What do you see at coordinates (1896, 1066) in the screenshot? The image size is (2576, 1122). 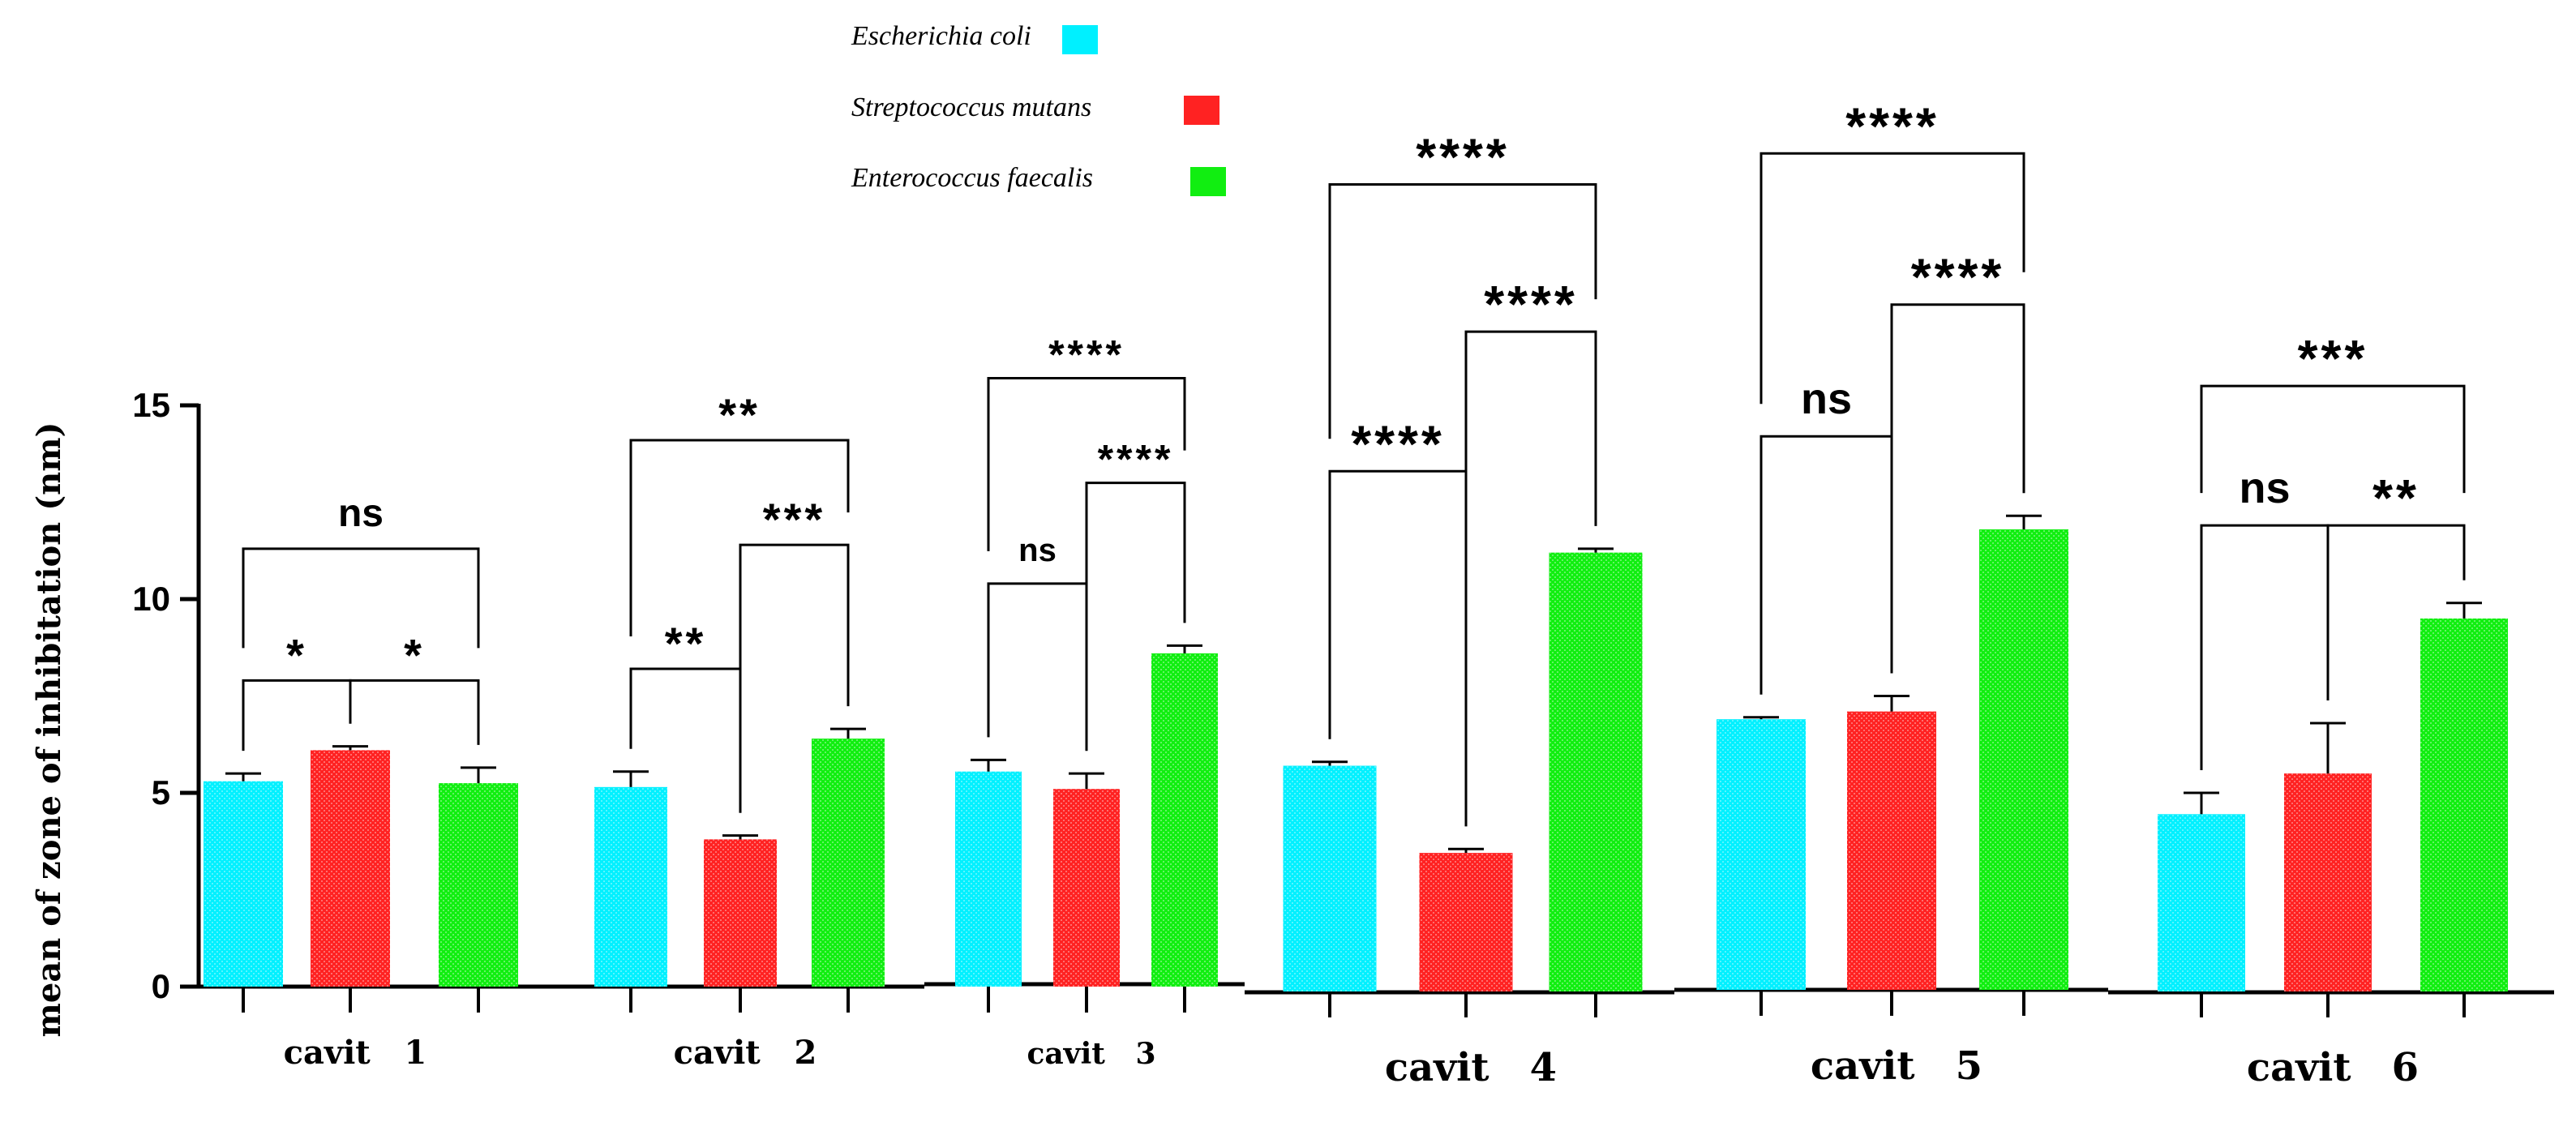 I see `category-label-5: cavit 5` at bounding box center [1896, 1066].